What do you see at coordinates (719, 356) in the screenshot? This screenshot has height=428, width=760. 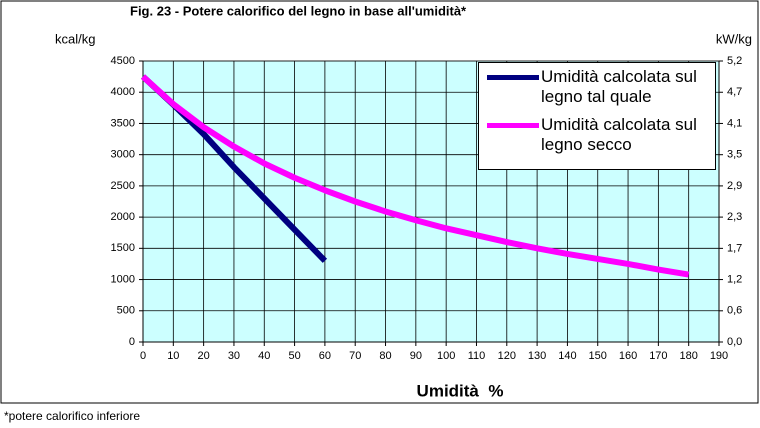 I see `x-tick-label: 190` at bounding box center [719, 356].